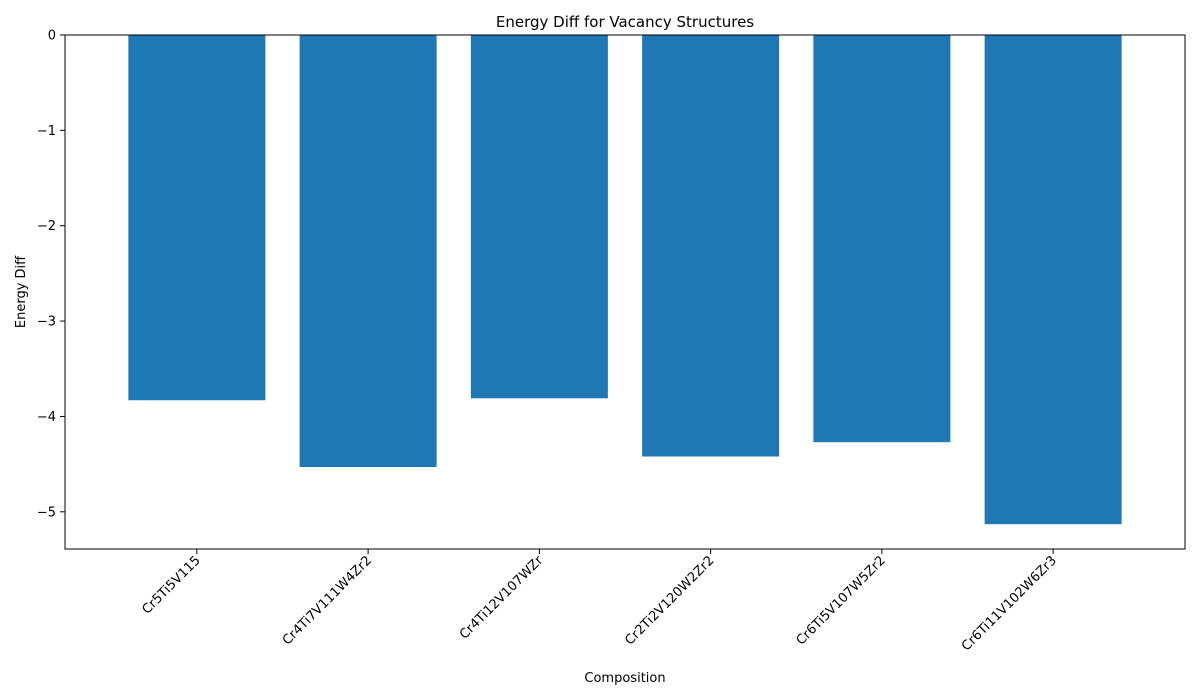 The height and width of the screenshot is (700, 1200). Describe the element at coordinates (368, 251) in the screenshot. I see `bar-Cr4Ti7V111W4Zr2` at that location.